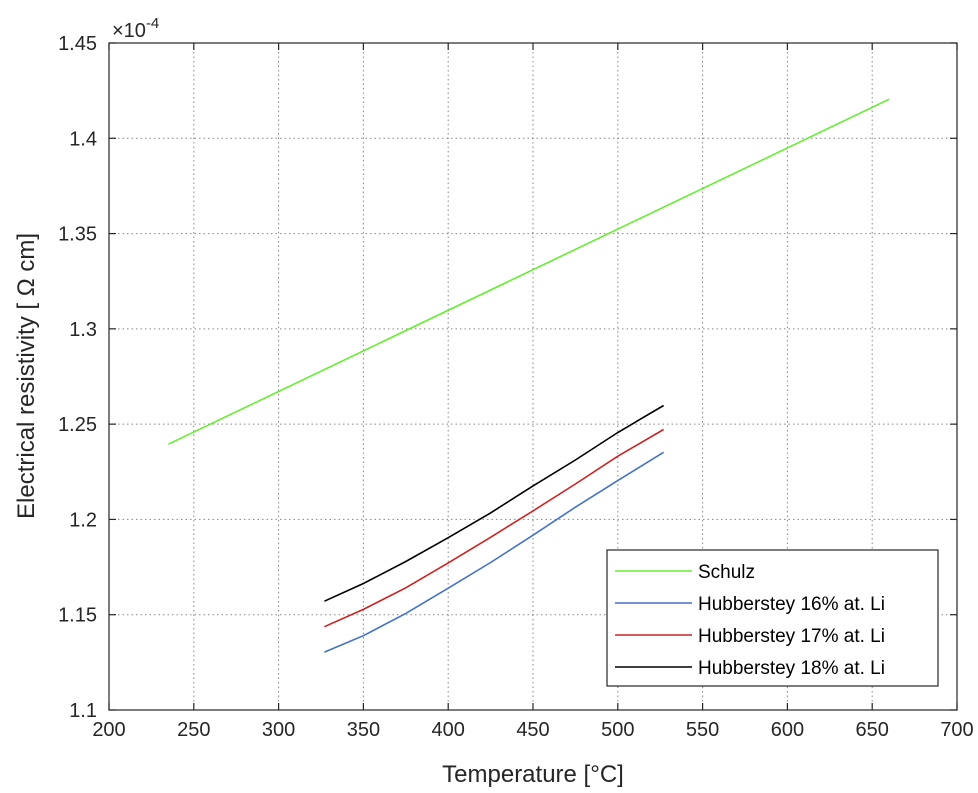  I want to click on y-tick-label: 1.2, so click(83, 520).